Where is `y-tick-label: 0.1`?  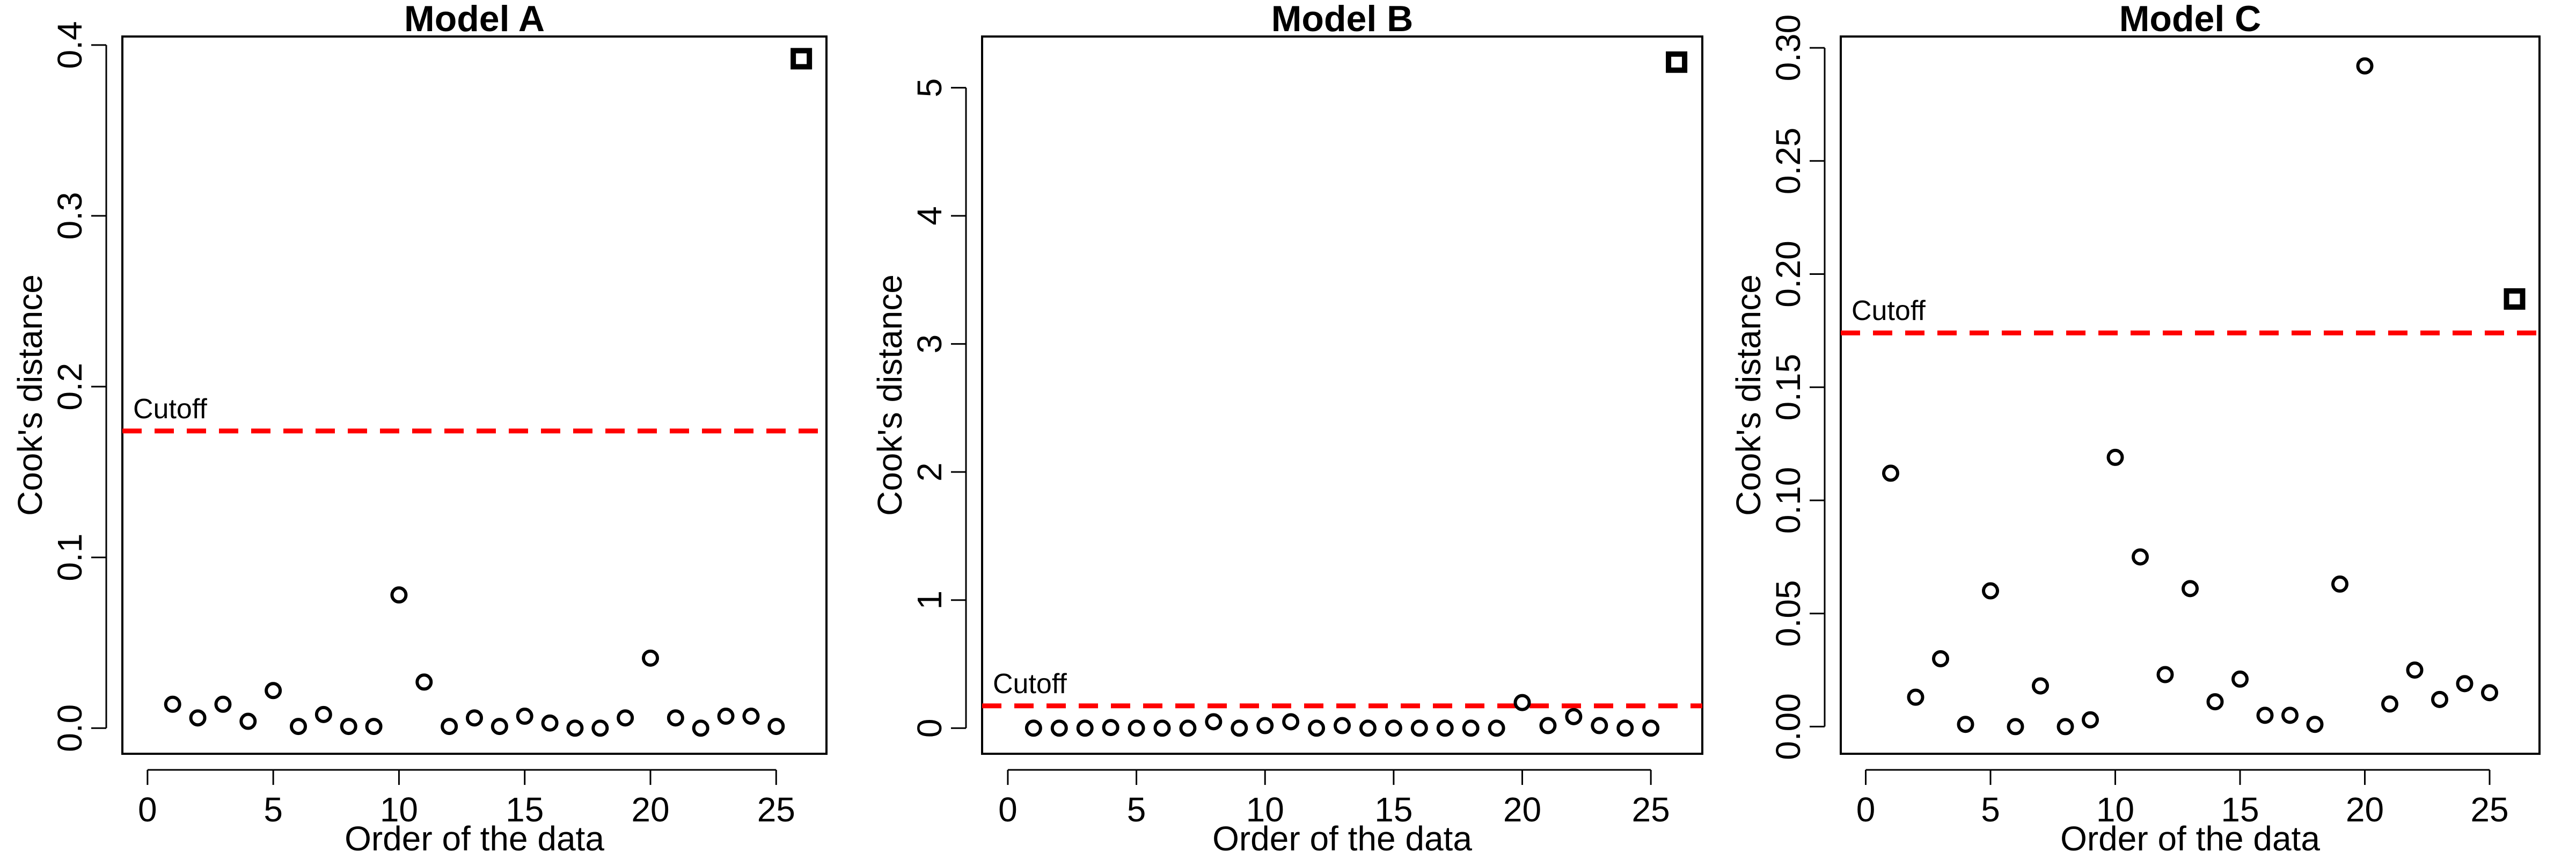
y-tick-label: 0.1 is located at coordinates (69, 557).